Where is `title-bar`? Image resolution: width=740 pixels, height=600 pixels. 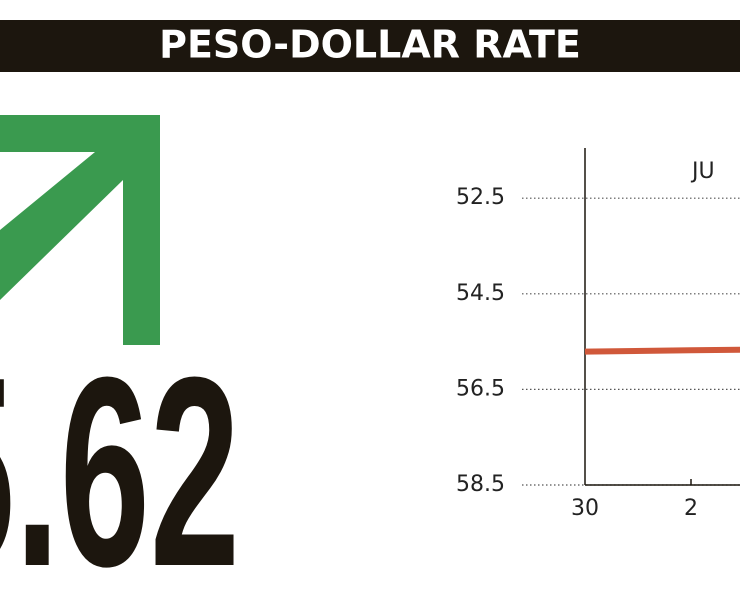
title-bar is located at coordinates (370, 46).